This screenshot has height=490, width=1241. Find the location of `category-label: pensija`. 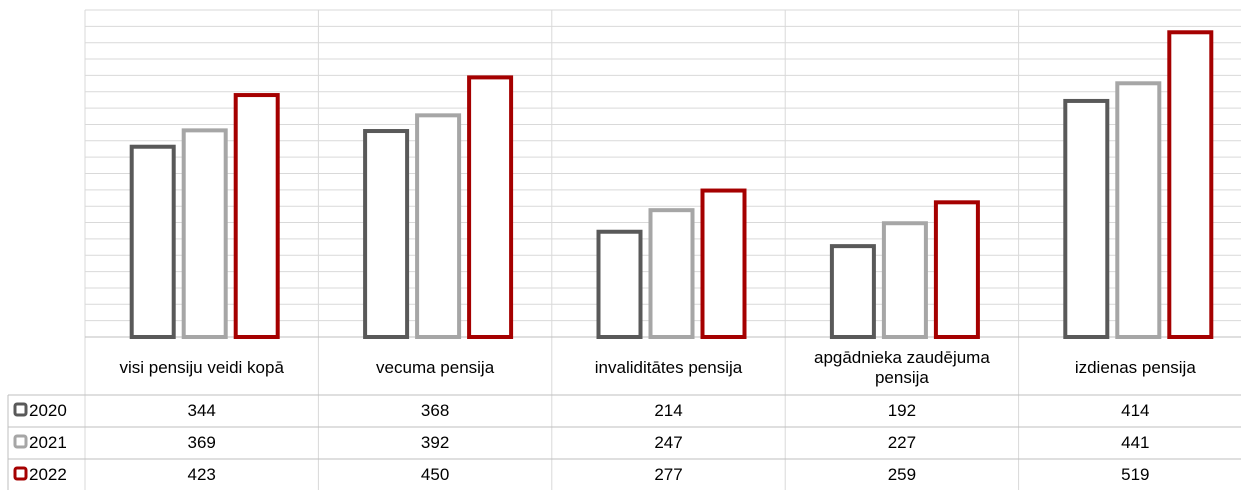

category-label: pensija is located at coordinates (902, 377).